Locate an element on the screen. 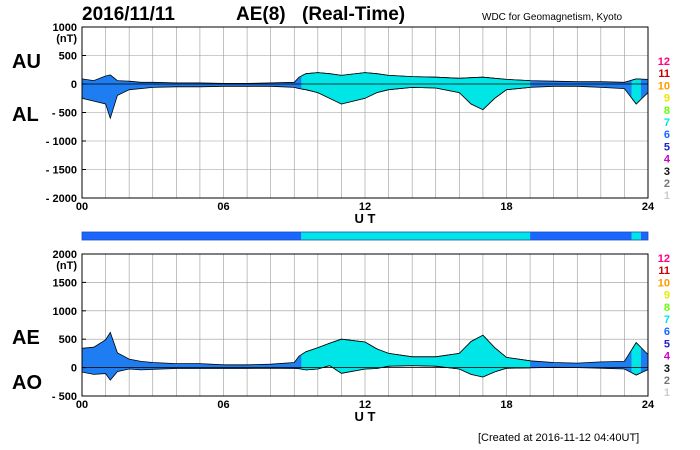 This screenshot has width=700, height=450. y-tick-label: - 1500 is located at coordinates (61, 171).